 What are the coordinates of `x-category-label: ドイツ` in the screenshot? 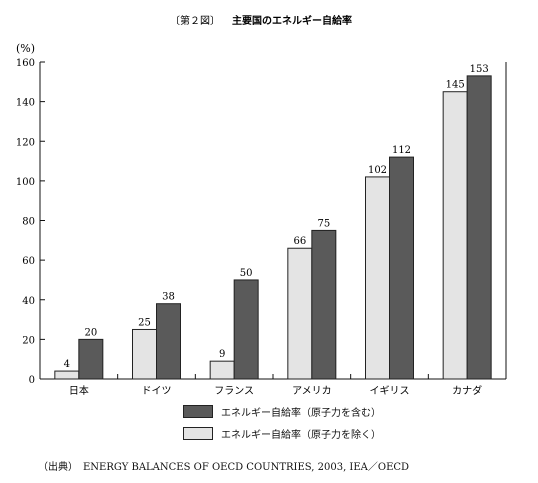 It's located at (157, 391).